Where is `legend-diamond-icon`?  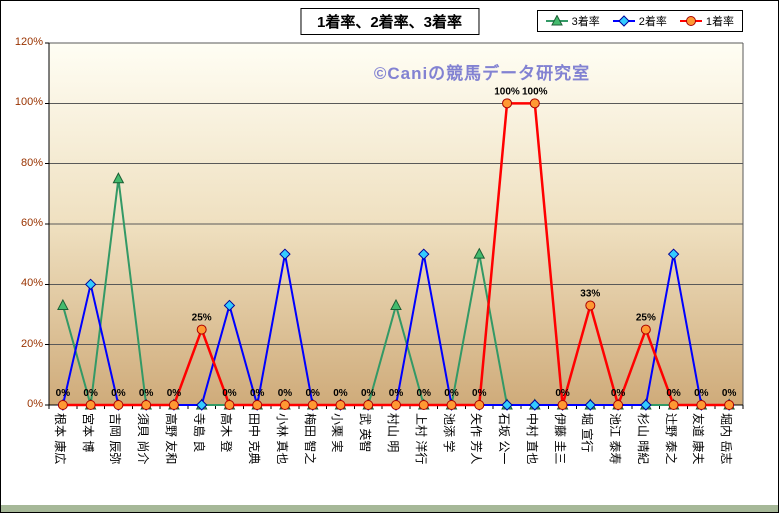 legend-diamond-icon is located at coordinates (623, 21).